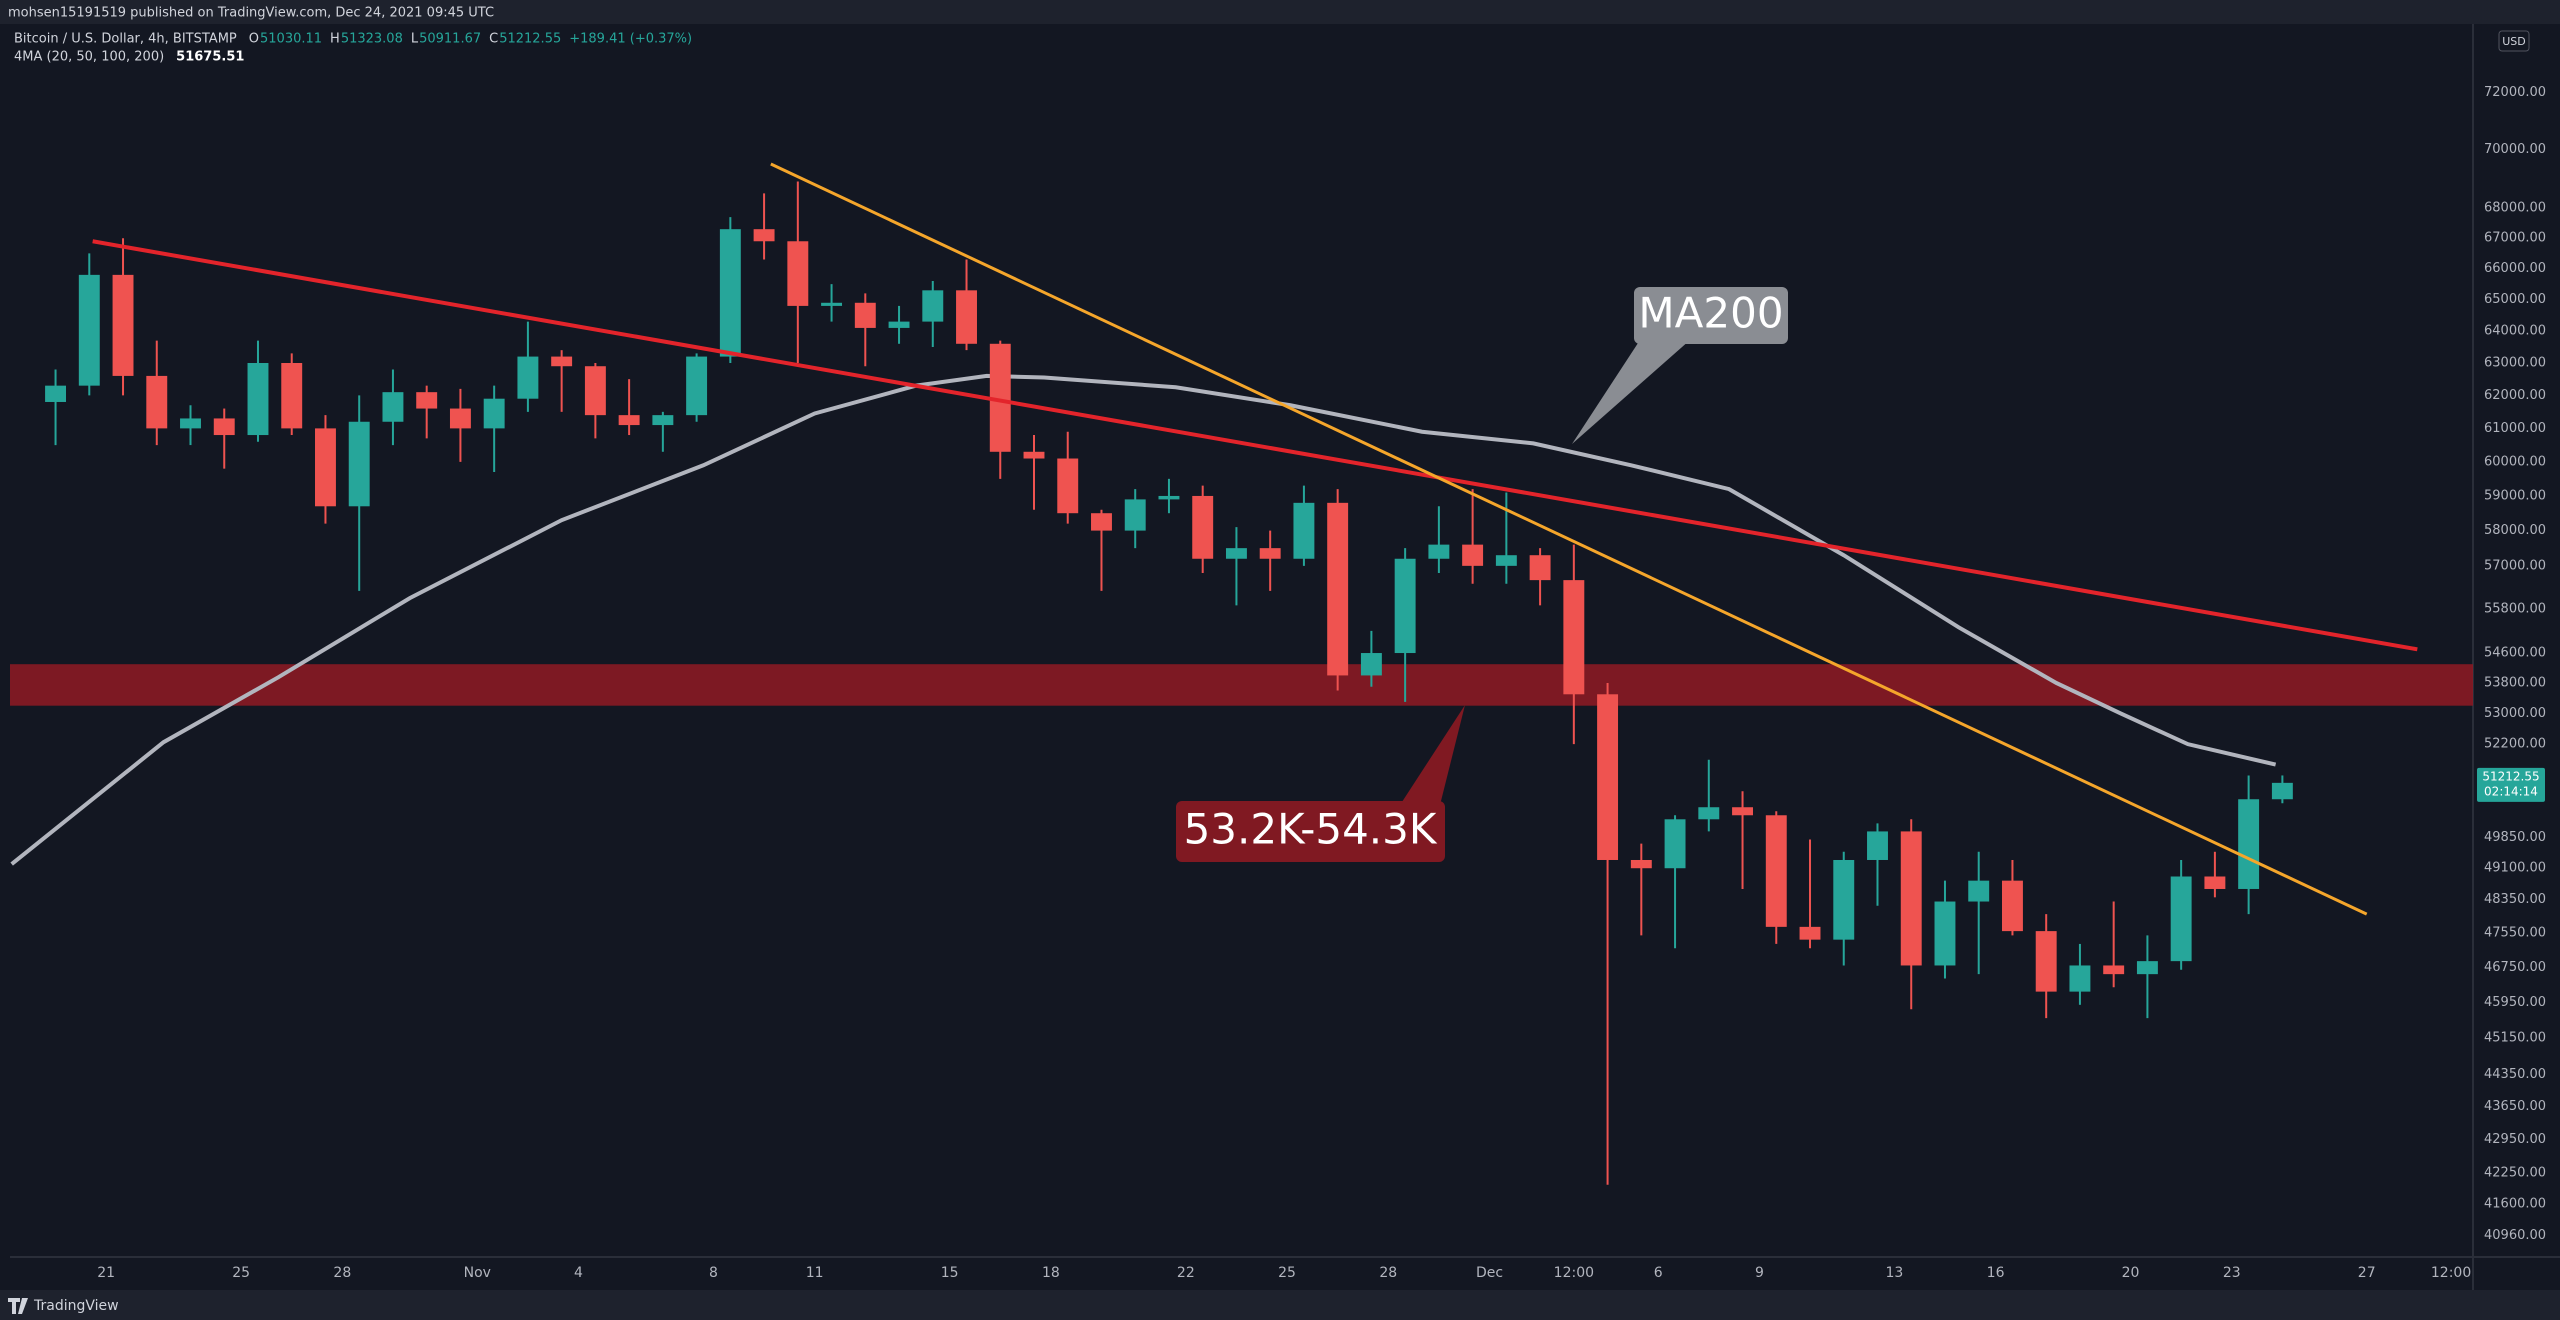 The image size is (2560, 1320). I want to click on legend-text: O, so click(254, 39).